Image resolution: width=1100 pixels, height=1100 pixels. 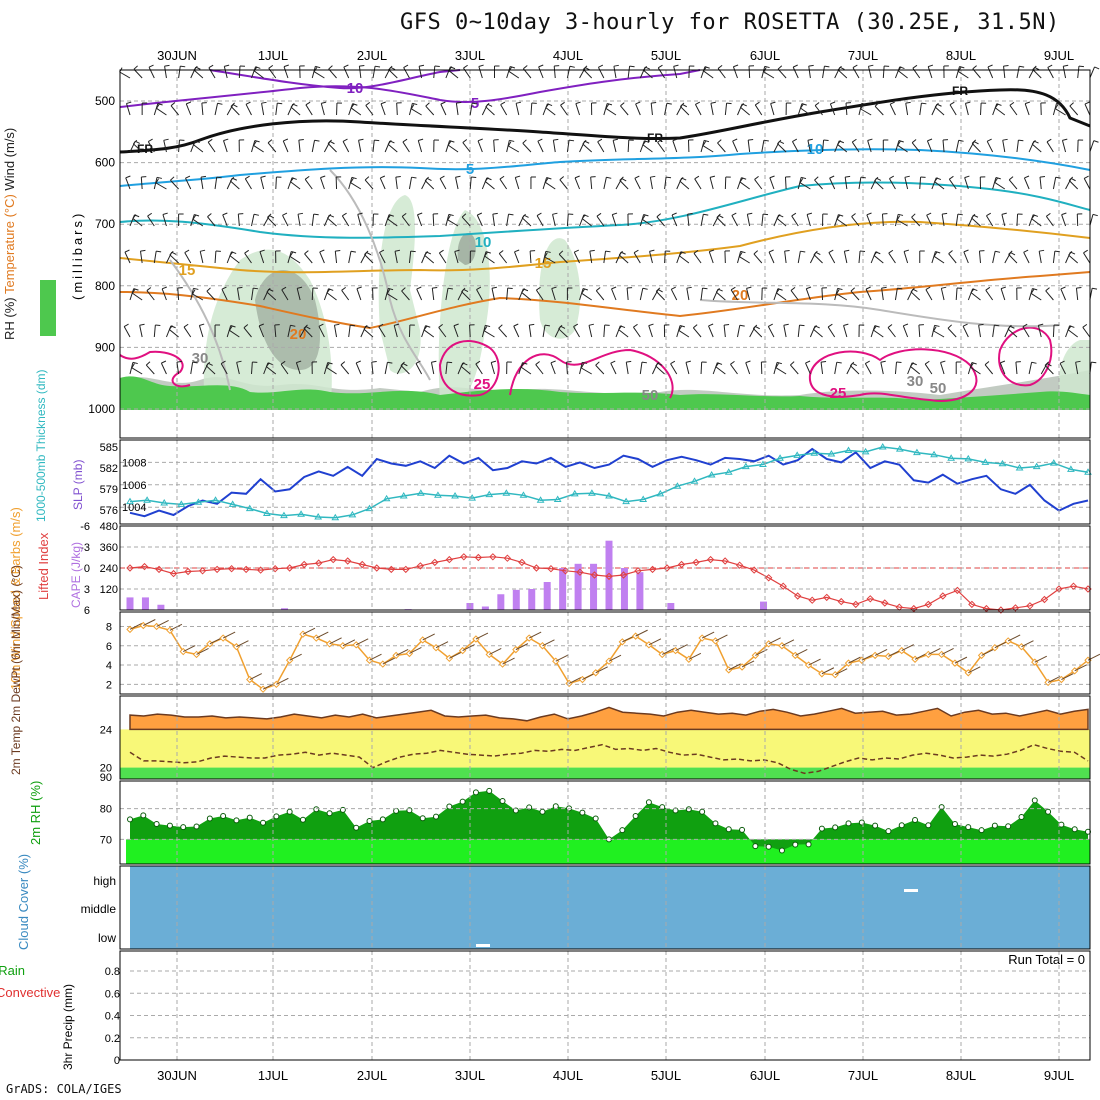 What do you see at coordinates (608, 851) in the screenshot?
I see `rh2m-band` at bounding box center [608, 851].